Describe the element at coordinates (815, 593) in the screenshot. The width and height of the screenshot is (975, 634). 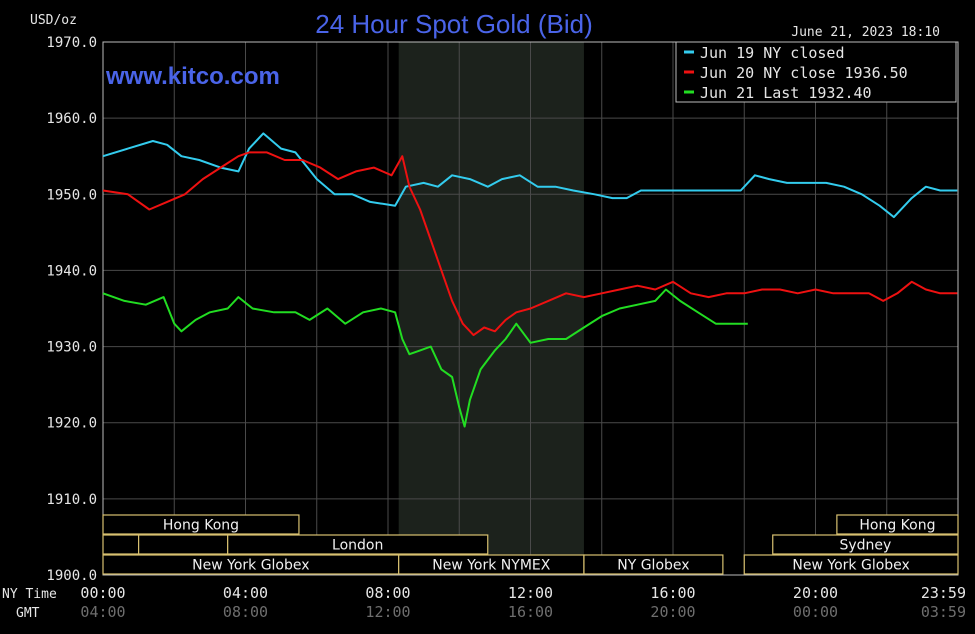
I see `x-tick-label-ny: 20:00` at that location.